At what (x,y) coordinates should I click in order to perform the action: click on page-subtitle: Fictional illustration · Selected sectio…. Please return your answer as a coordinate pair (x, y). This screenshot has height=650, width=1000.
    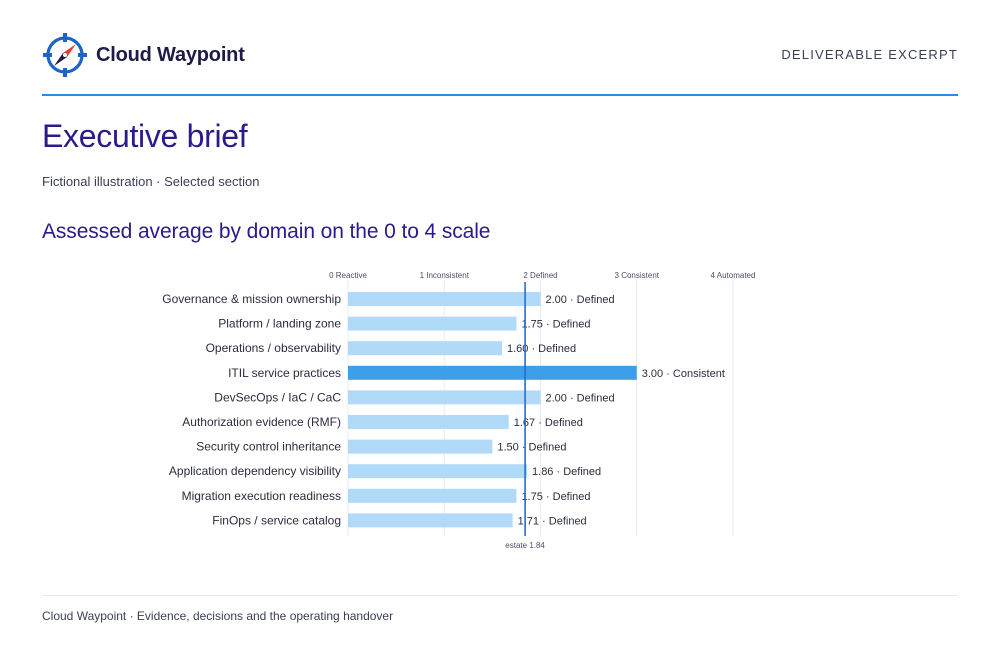
    Looking at the image, I should click on (151, 181).